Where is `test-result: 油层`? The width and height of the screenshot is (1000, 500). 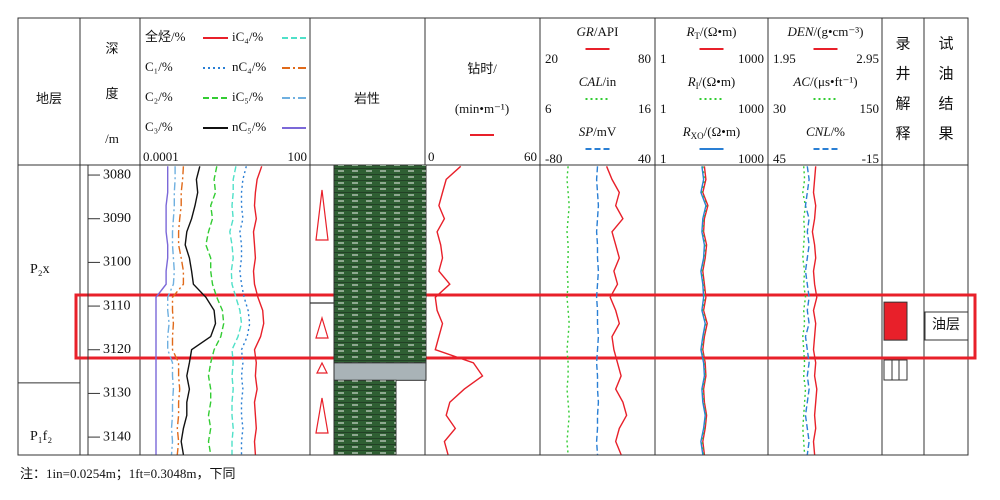
test-result: 油层 is located at coordinates (946, 325).